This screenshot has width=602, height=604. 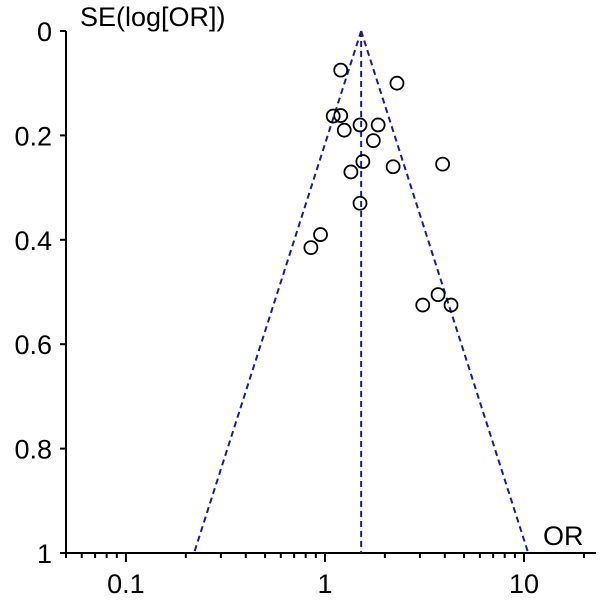 What do you see at coordinates (44, 554) in the screenshot?
I see `y-tick-label: 1` at bounding box center [44, 554].